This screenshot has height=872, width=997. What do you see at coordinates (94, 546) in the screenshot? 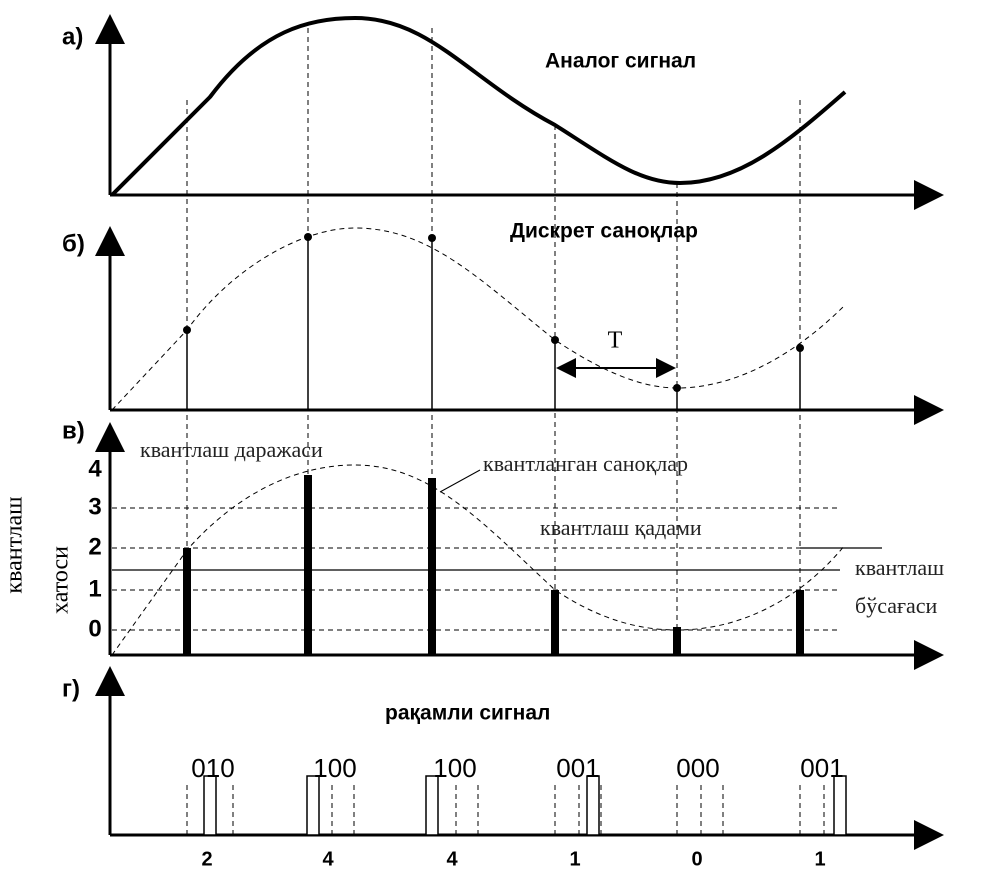
I see `level-tick: 2` at bounding box center [94, 546].